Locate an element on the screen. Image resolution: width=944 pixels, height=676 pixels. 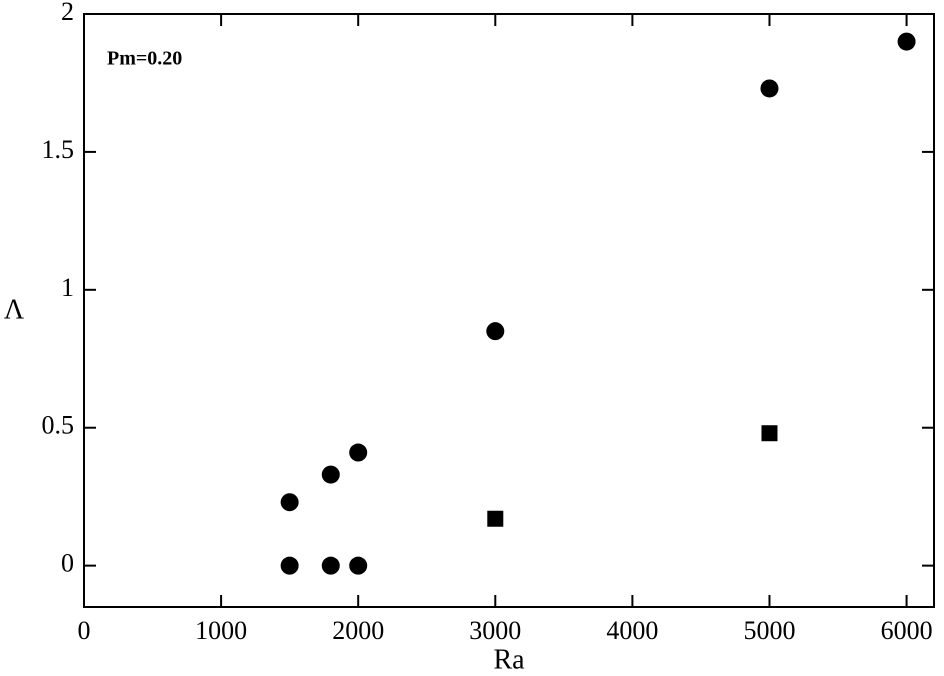
annotation: Pm=0.20 is located at coordinates (144, 59).